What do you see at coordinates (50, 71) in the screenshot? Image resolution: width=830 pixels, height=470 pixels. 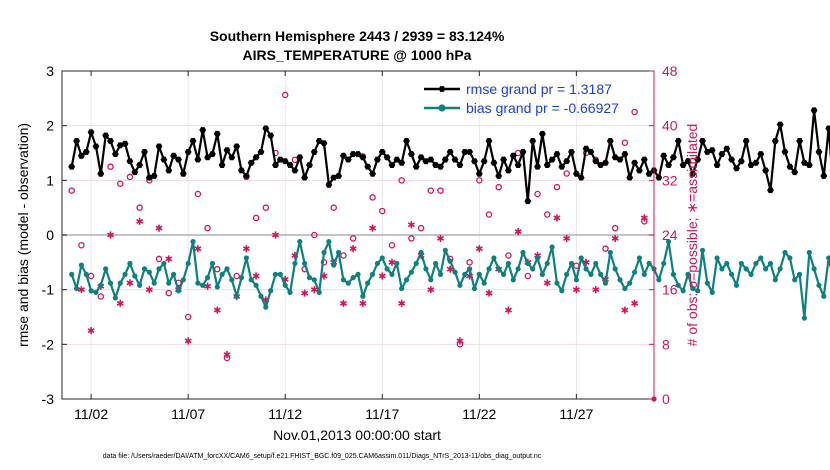 I see `y-left-tick-label: 3` at bounding box center [50, 71].